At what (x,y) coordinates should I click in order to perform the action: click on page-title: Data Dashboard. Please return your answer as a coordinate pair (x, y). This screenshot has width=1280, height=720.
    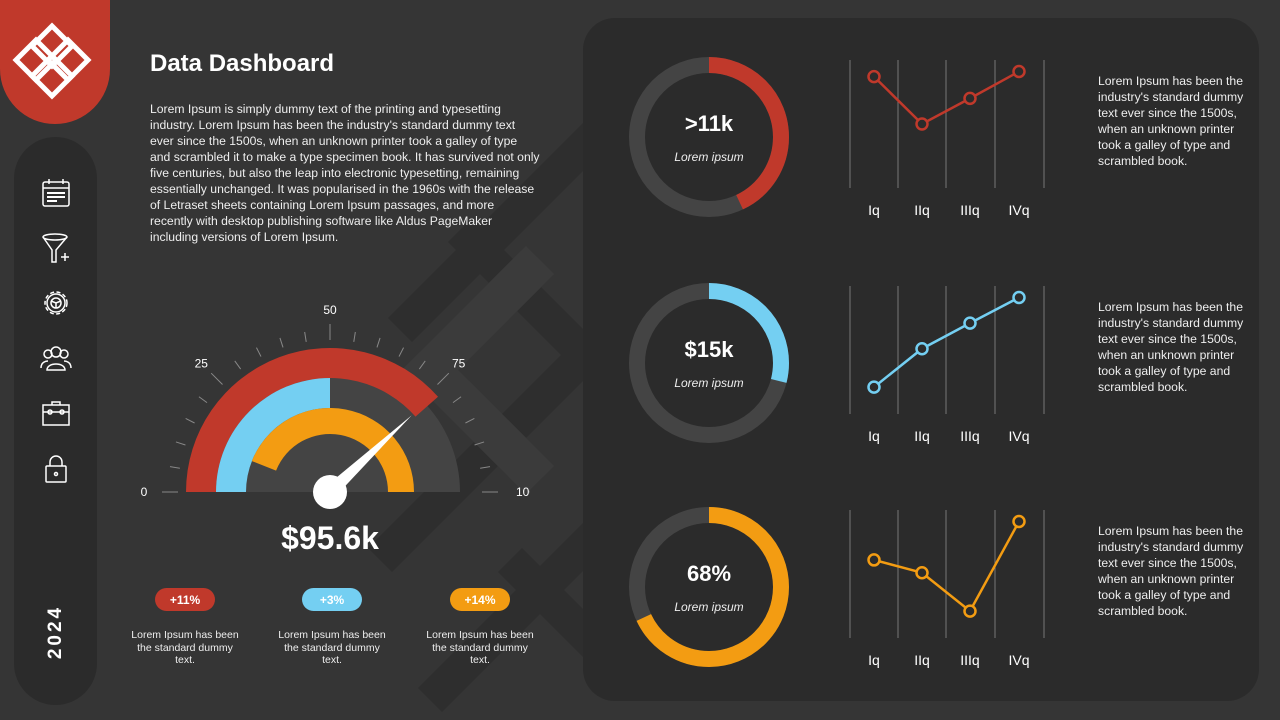
    Looking at the image, I should click on (242, 63).